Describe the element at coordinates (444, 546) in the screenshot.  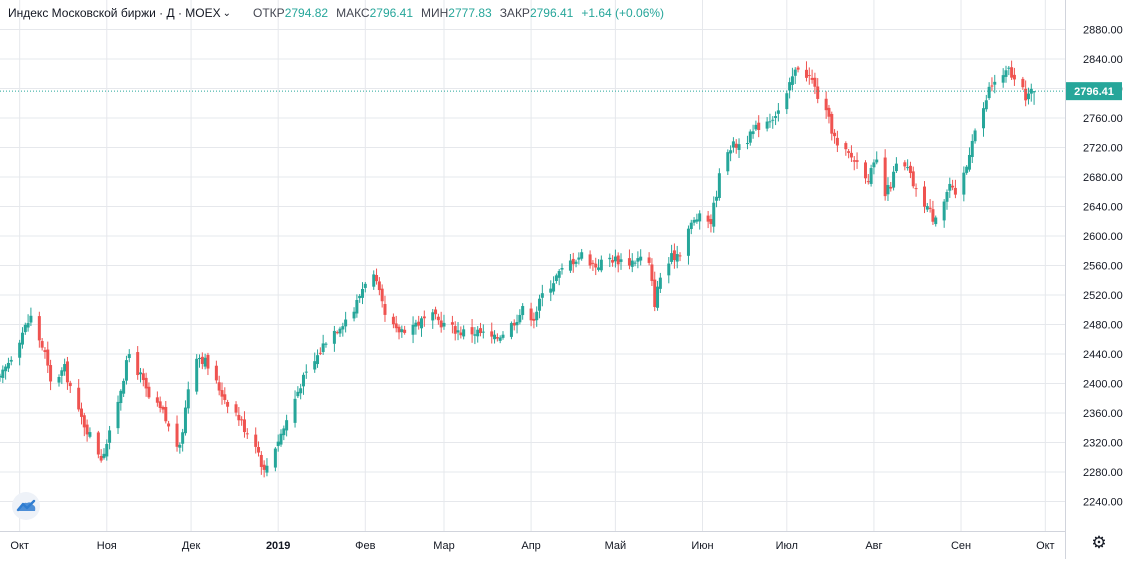
I see `x-tick-label: Мар` at that location.